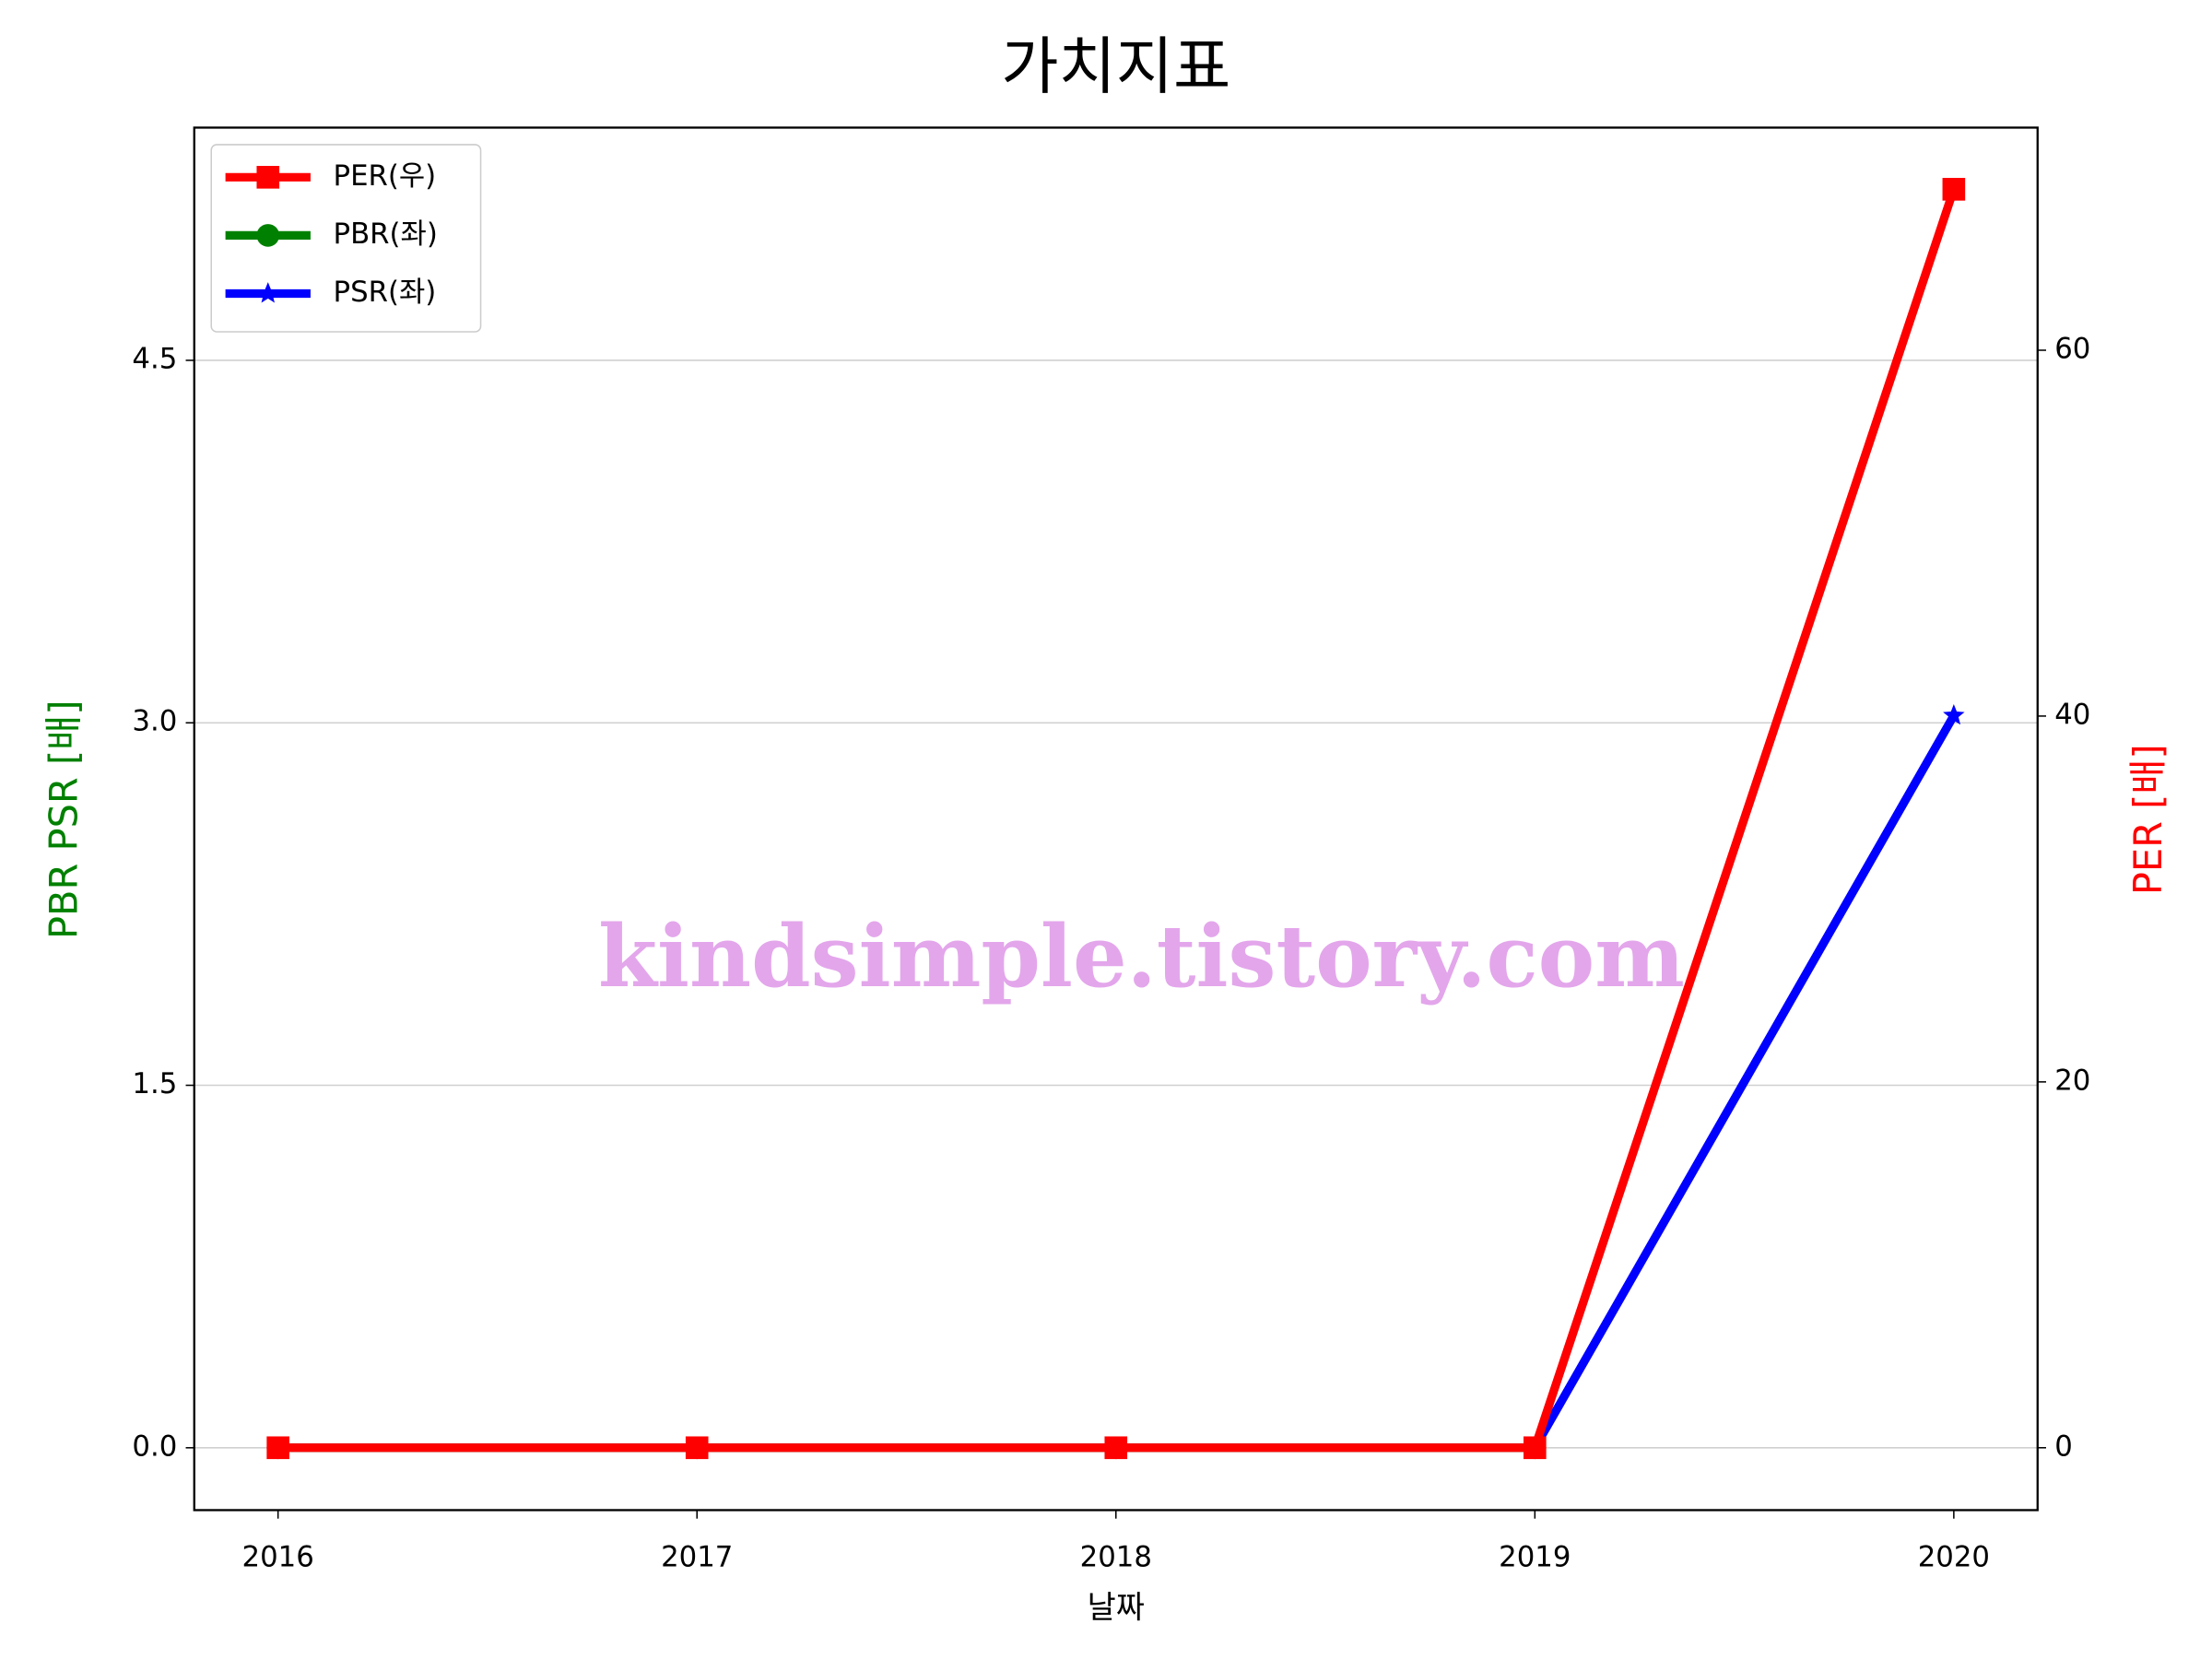  Describe the element at coordinates (1535, 1556) in the screenshot. I see `x-tick-label: 2019` at that location.